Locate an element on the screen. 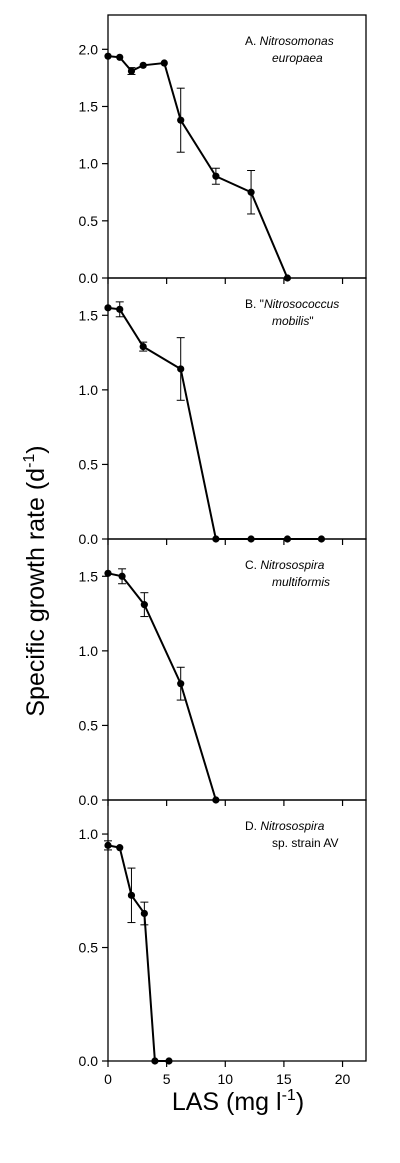 Image resolution: width=400 pixels, height=1163 pixels. y-tick-label: 2.0 is located at coordinates (89, 49).